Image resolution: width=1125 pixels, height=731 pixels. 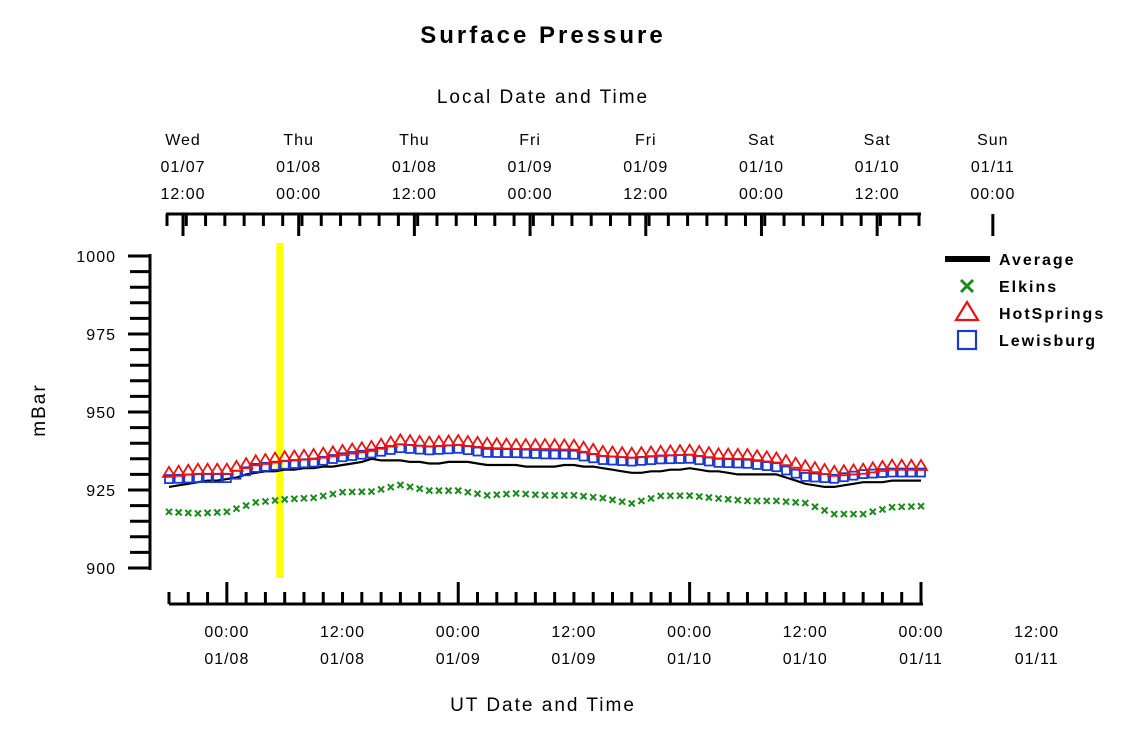 I want to click on top-tick-date: 01/07, so click(x=182, y=167).